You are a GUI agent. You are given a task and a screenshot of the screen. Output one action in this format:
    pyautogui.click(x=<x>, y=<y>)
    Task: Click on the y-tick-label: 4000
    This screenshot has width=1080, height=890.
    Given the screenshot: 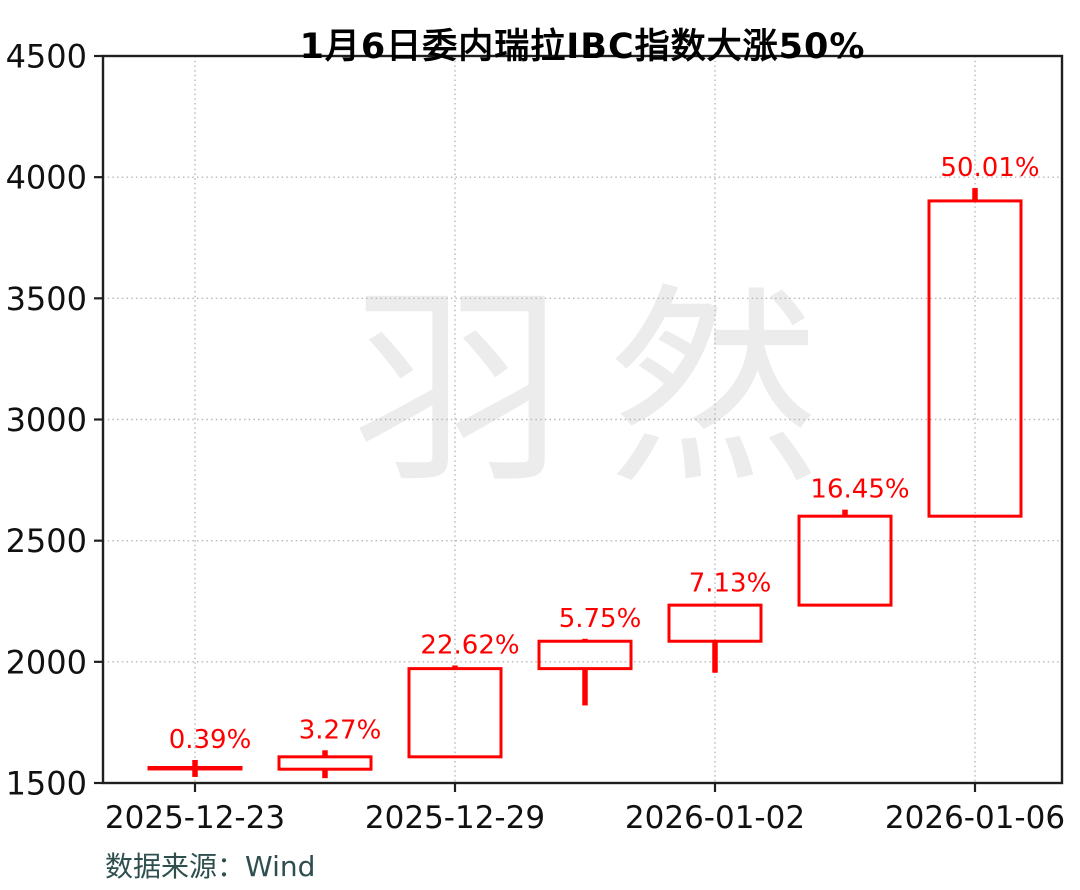 What is the action you would take?
    pyautogui.click(x=46, y=178)
    